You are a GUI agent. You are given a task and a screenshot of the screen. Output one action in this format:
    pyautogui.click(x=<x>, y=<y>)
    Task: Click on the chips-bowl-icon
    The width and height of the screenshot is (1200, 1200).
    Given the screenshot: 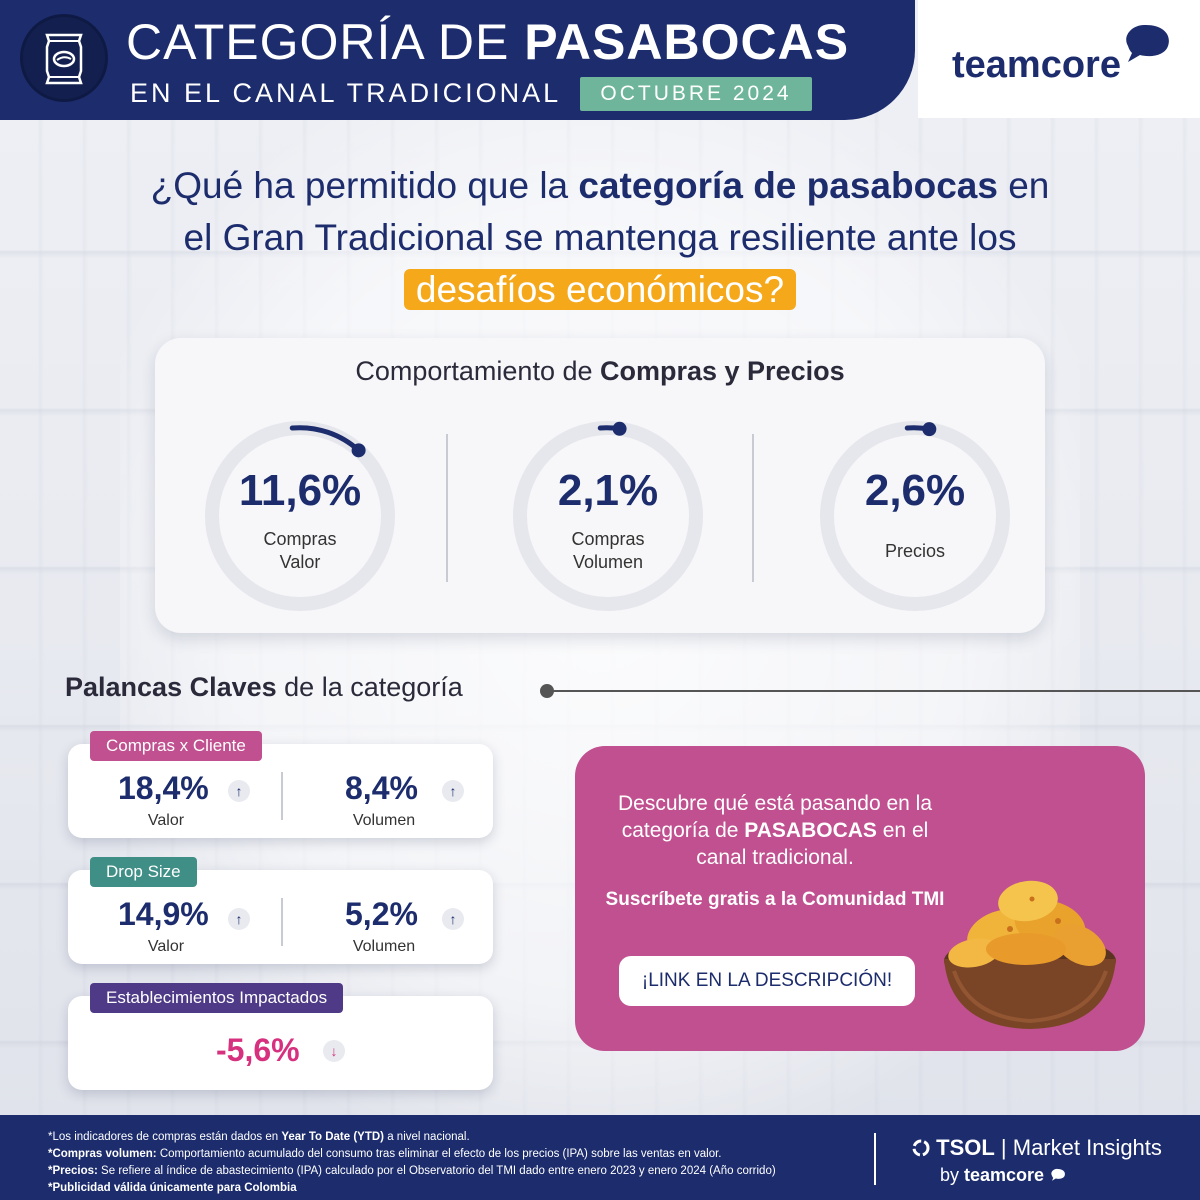 What is the action you would take?
    pyautogui.click(x=1030, y=954)
    